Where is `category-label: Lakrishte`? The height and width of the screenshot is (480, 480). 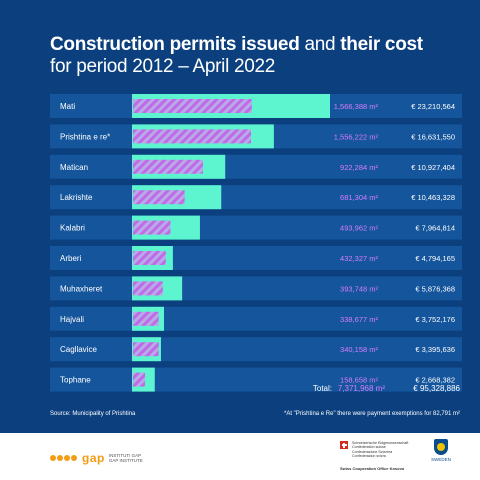 category-label: Lakrishte is located at coordinates (76, 197).